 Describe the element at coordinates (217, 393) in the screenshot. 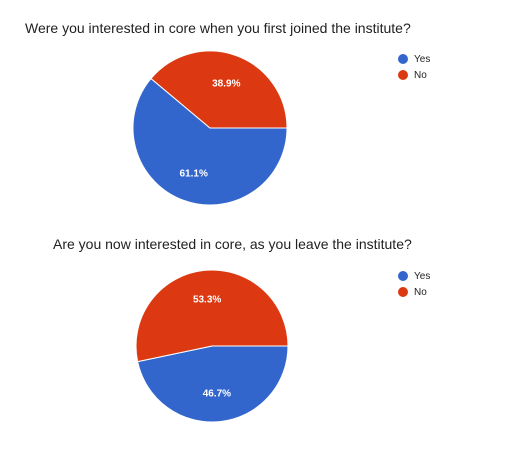

I see `slice-label-yes: 46.7%` at that location.